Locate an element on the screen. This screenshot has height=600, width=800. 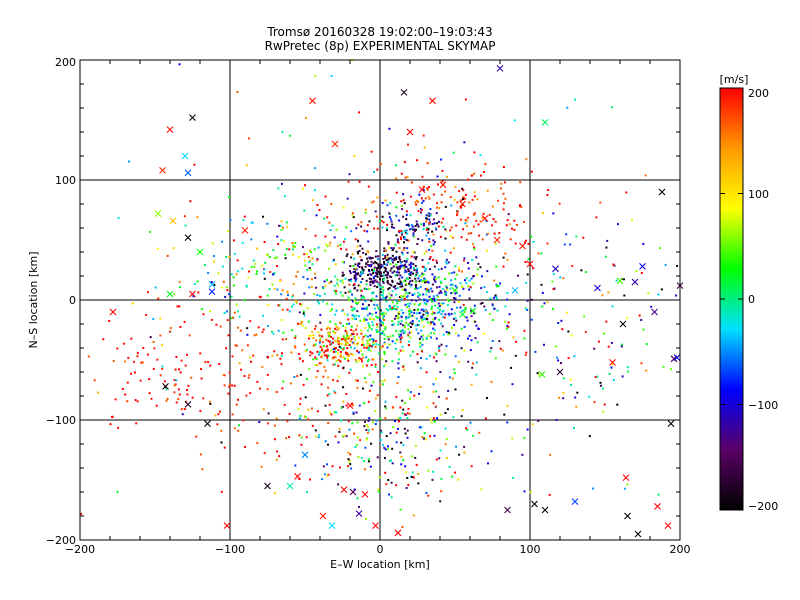
data-point-cross is located at coordinates (522, 246).